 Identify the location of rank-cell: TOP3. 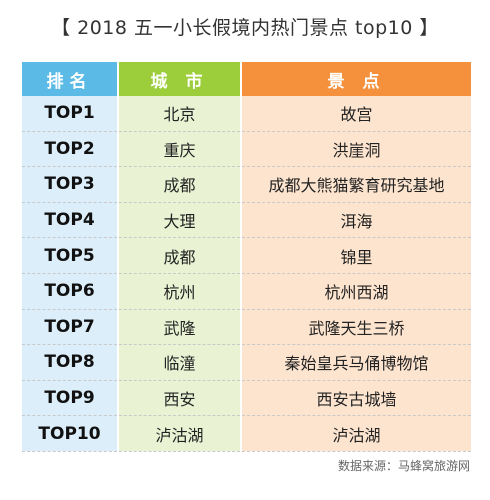
(70, 184).